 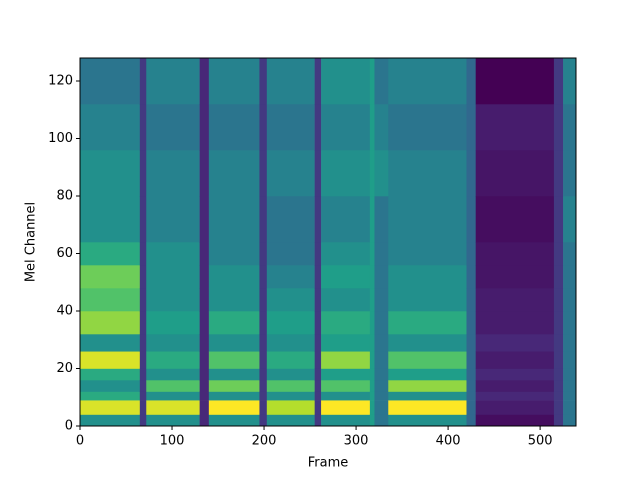 I want to click on y-tick-label: 20, so click(x=64, y=368).